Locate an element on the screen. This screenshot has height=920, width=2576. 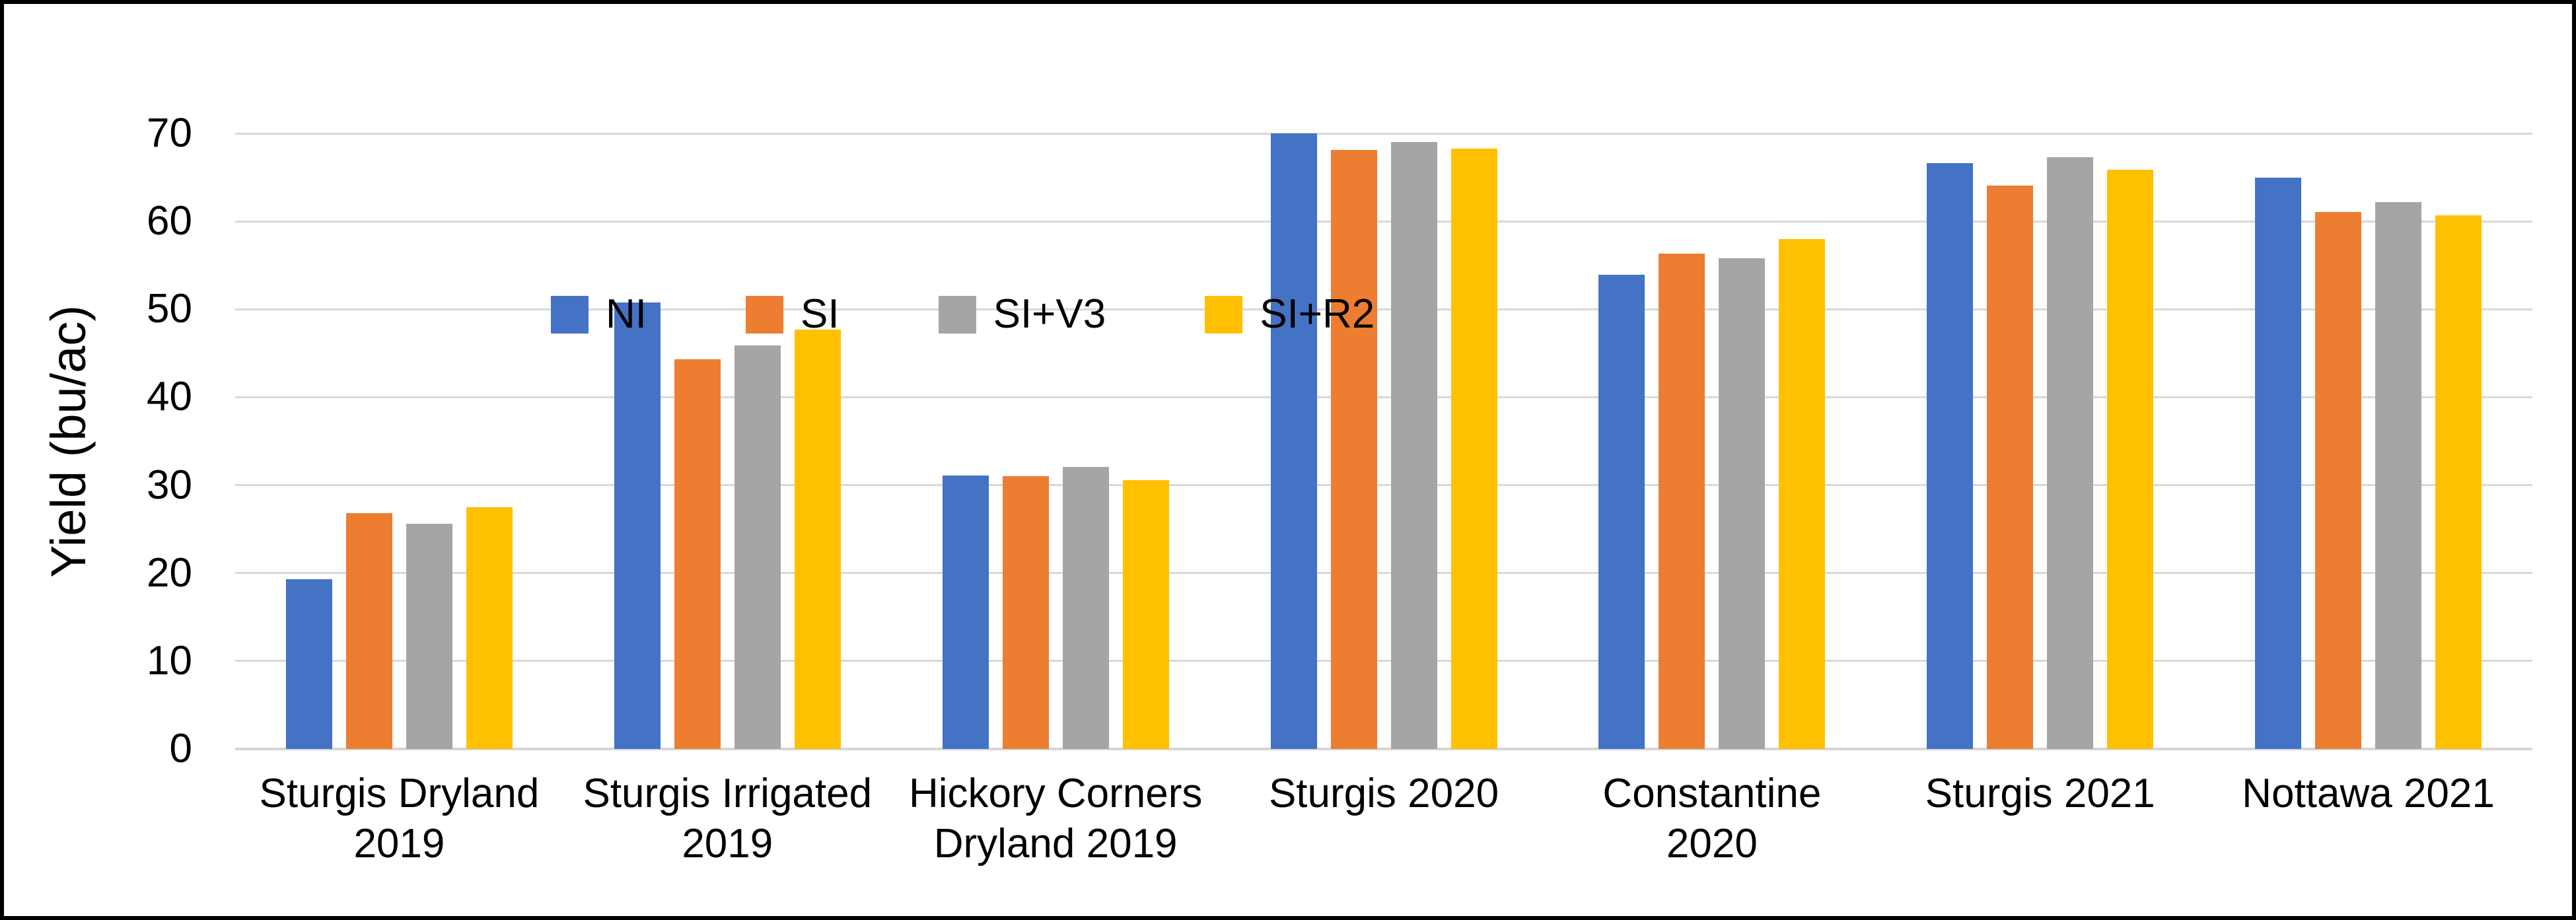
y-tick-label-30: 30 is located at coordinates (169, 485).